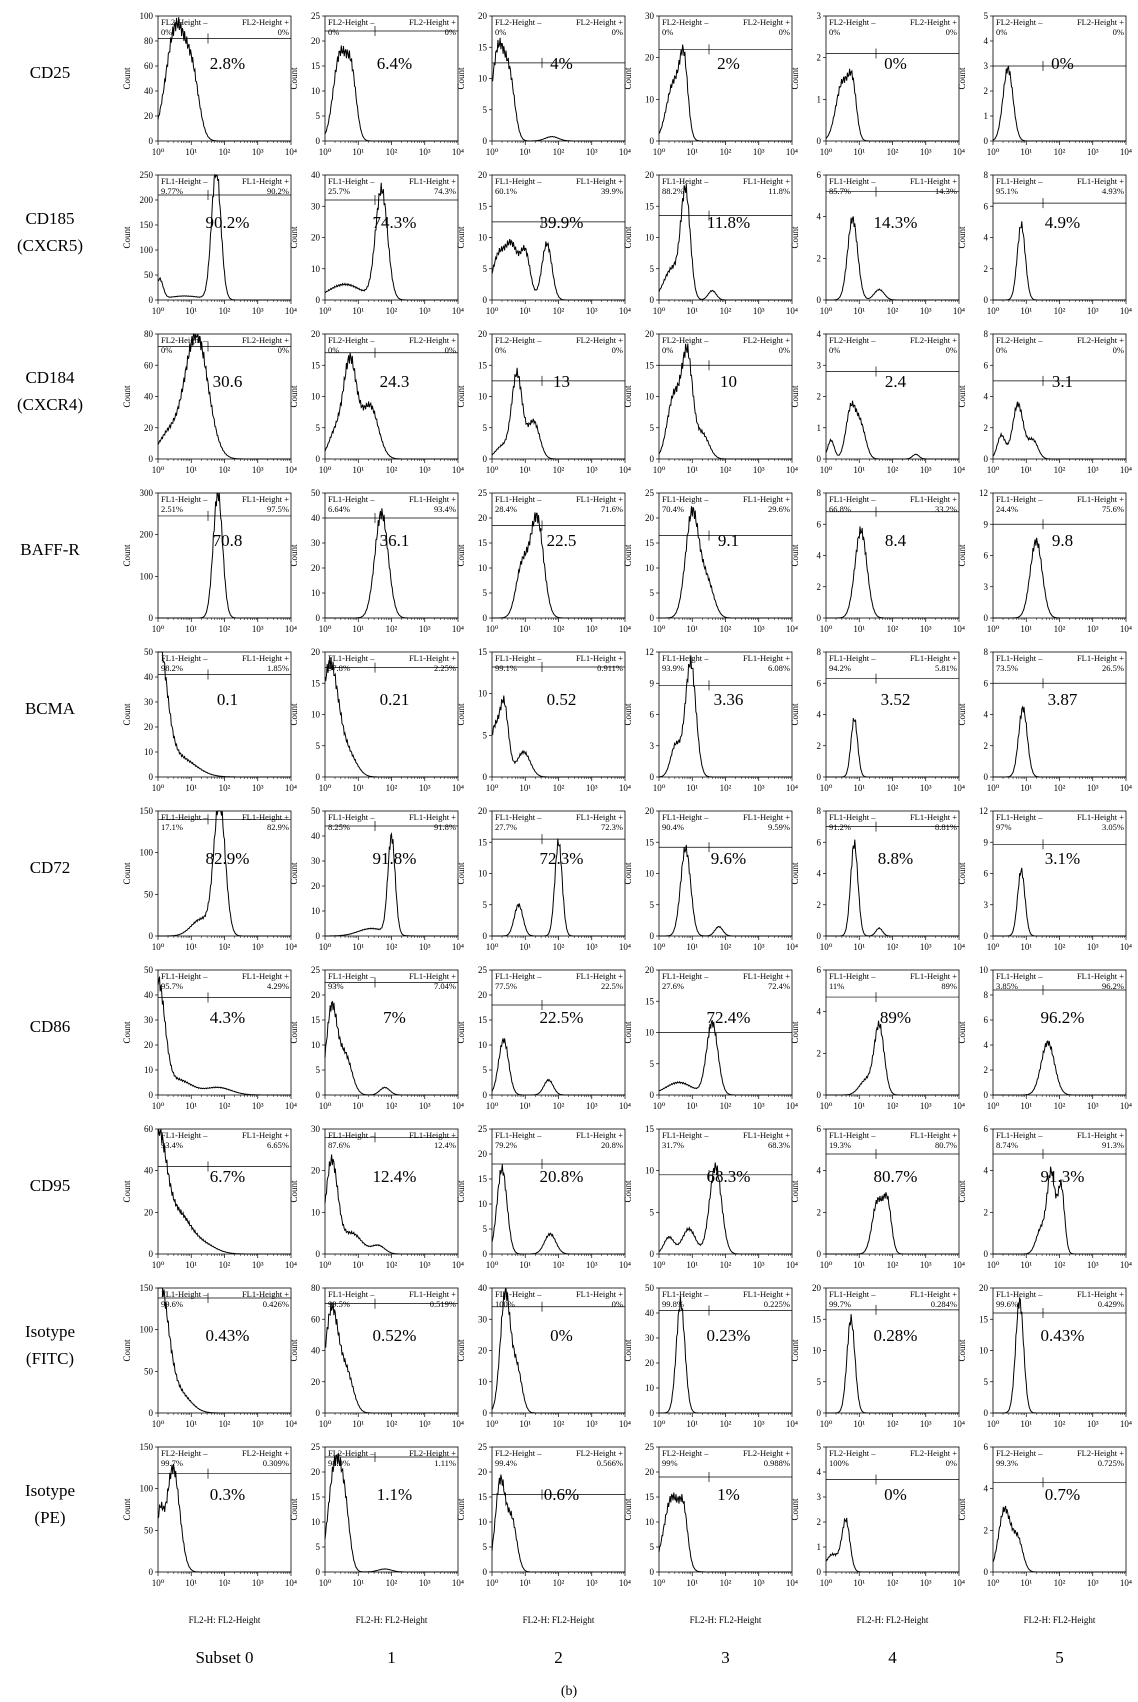 The height and width of the screenshot is (1702, 1138). What do you see at coordinates (166, 32) in the screenshot?
I see `gate-neg-percent: 0%` at bounding box center [166, 32].